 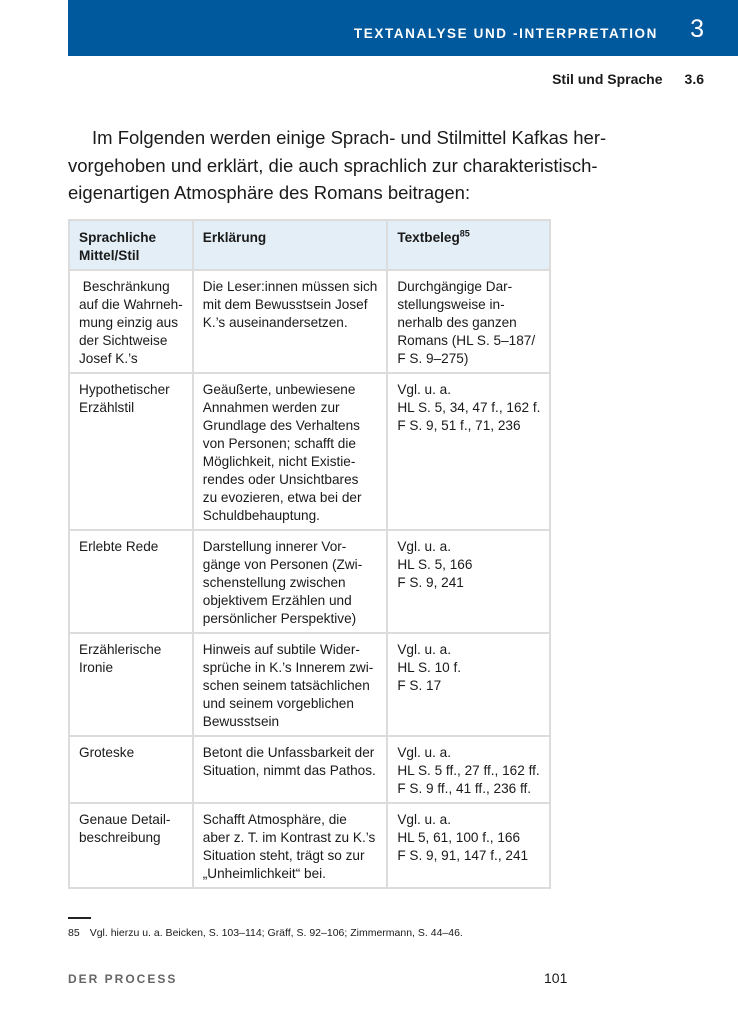 What do you see at coordinates (694, 79) in the screenshot?
I see `section-number: 3.6` at bounding box center [694, 79].